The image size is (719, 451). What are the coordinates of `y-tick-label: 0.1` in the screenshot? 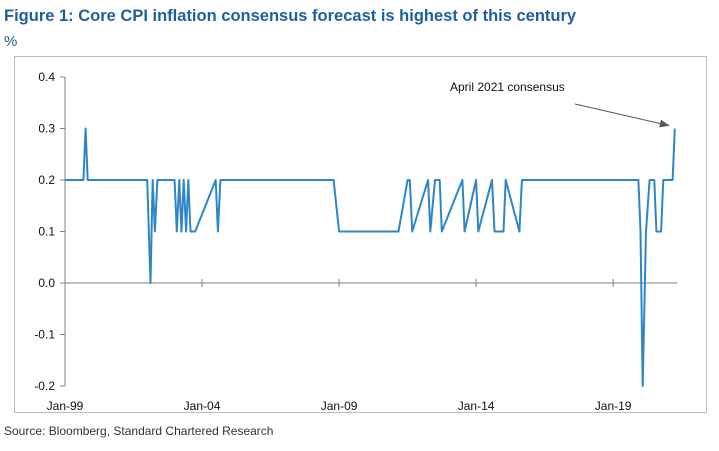 It's located at (46, 232).